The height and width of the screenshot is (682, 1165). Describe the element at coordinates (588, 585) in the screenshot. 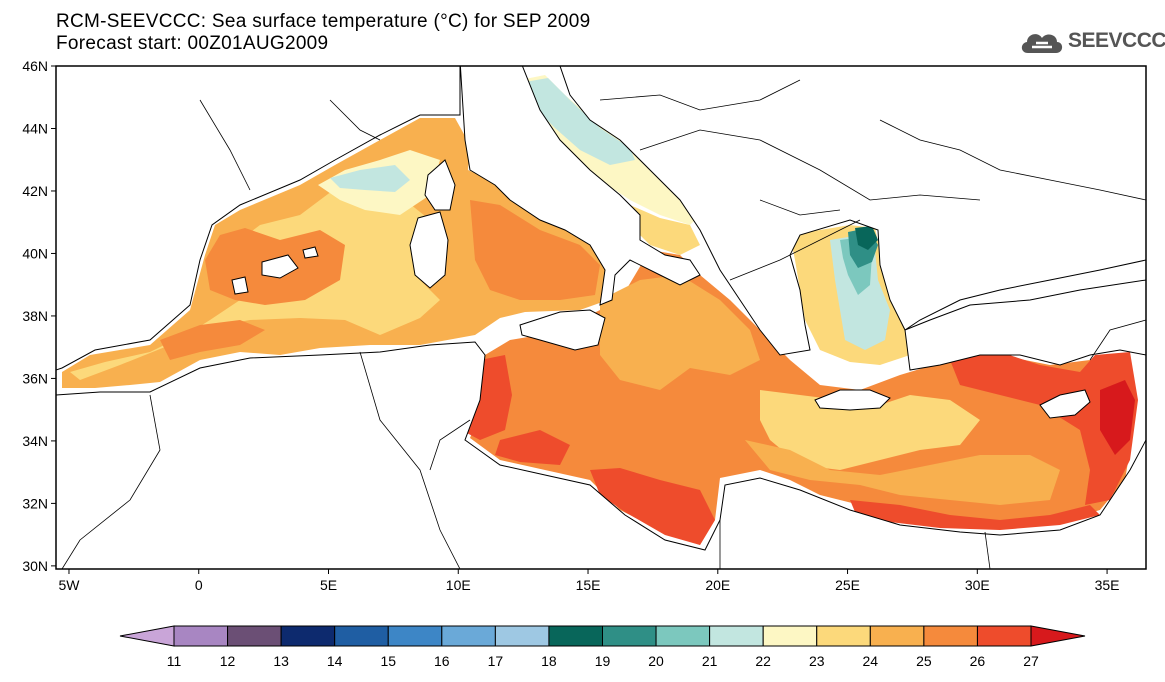

I see `lon-tick-label: 15E` at that location.